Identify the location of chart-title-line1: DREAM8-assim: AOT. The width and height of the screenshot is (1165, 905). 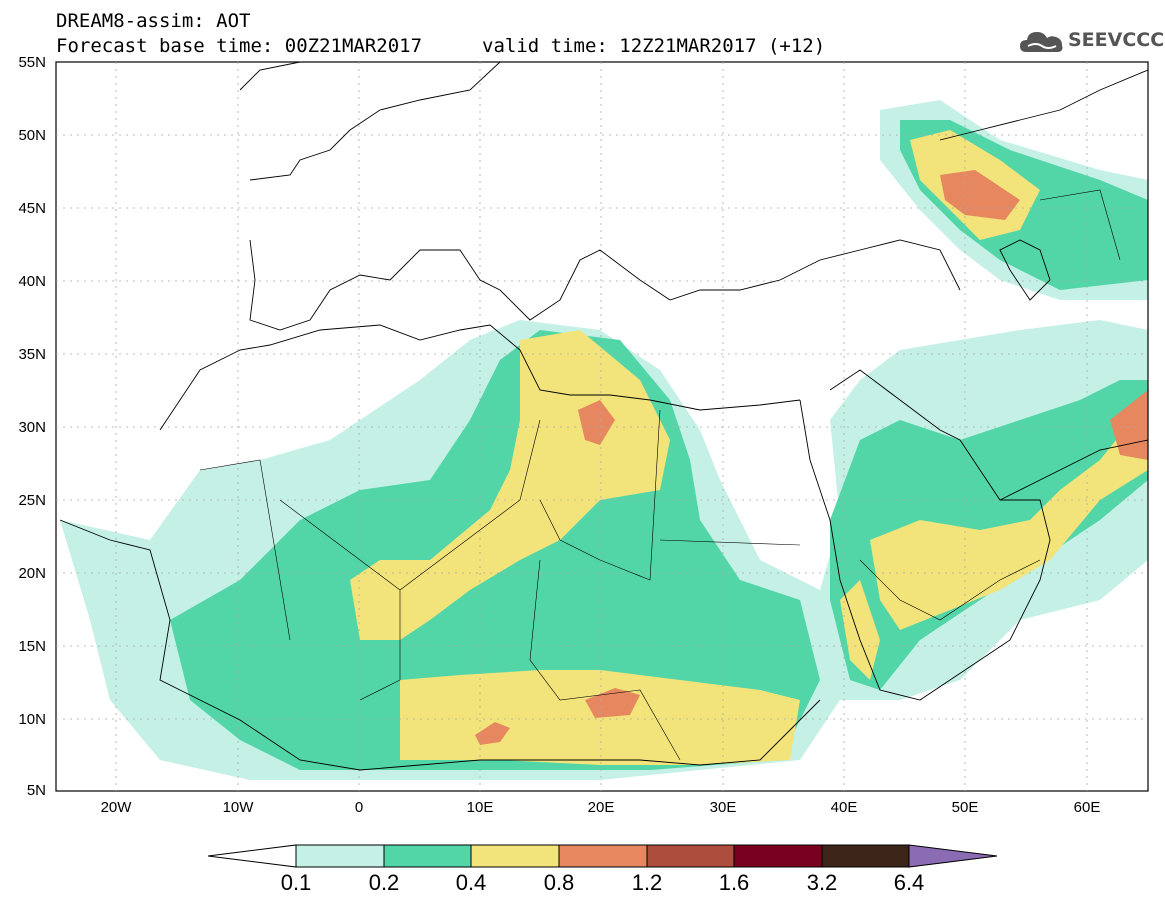
(153, 21).